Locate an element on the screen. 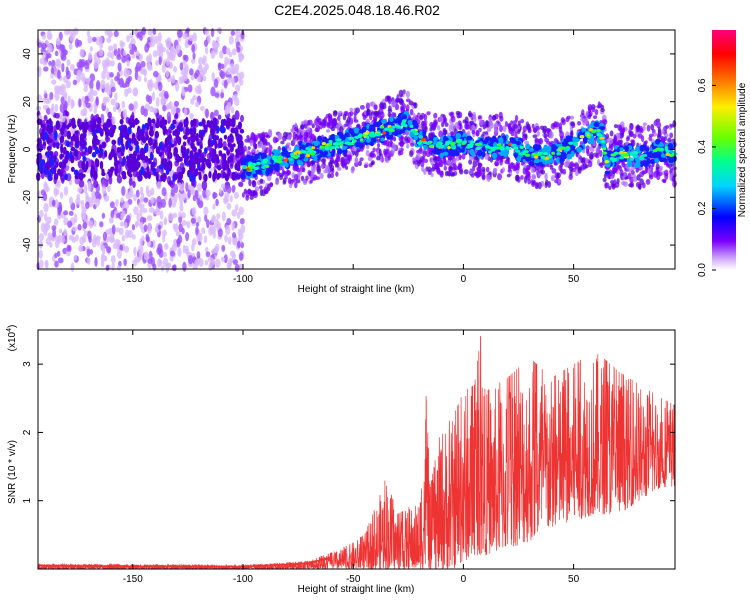 The image size is (750, 600). spectrogram-y-tick-label: 20 is located at coordinates (27, 102).